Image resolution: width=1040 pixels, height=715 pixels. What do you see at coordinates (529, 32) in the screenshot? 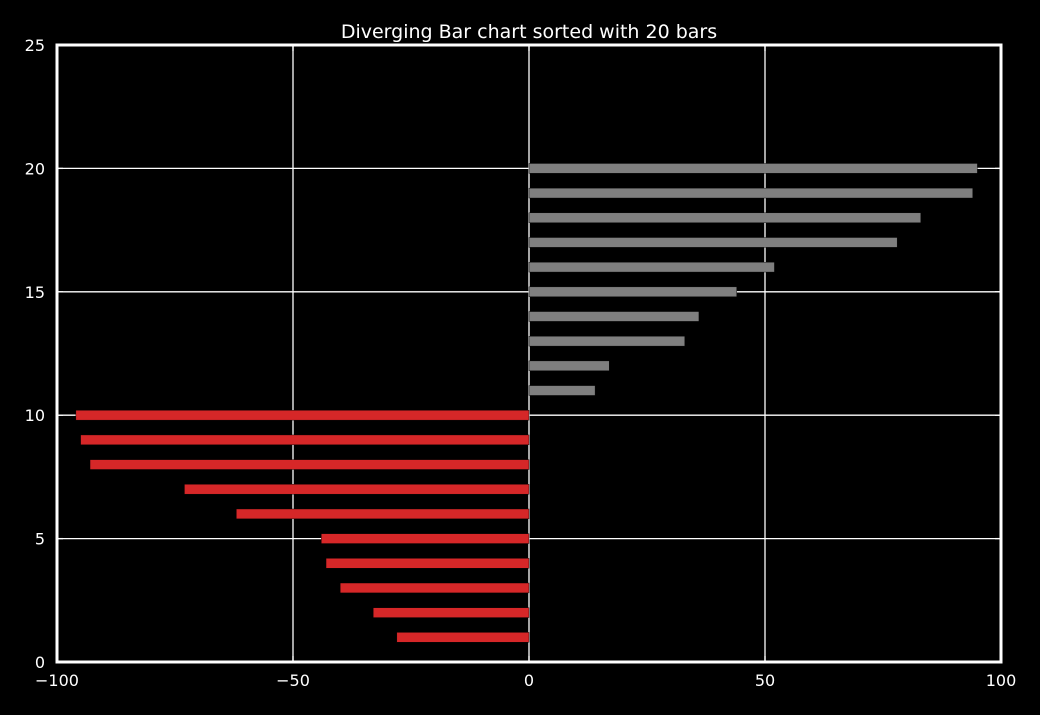
I see `chart-title: Diverging Bar chart sorted with 20 bars` at bounding box center [529, 32].